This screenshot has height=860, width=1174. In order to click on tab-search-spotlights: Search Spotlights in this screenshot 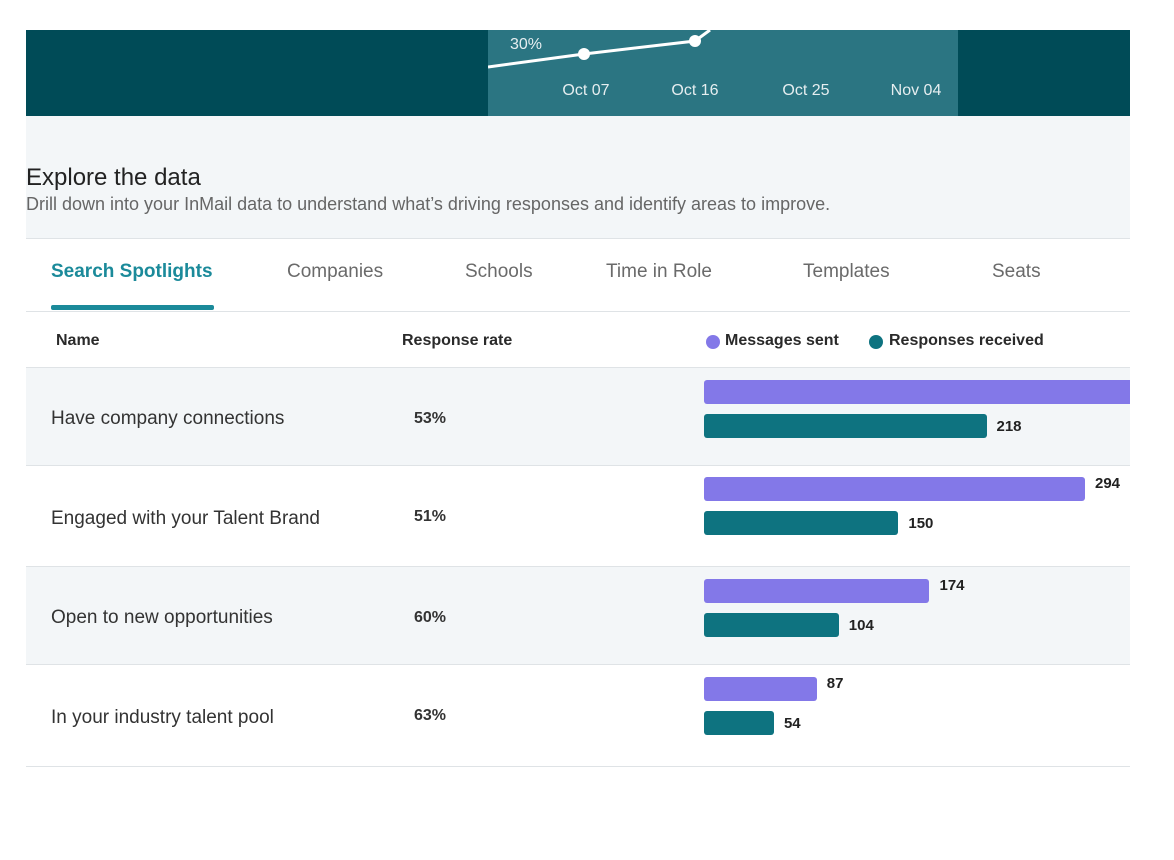, I will do `click(132, 271)`.